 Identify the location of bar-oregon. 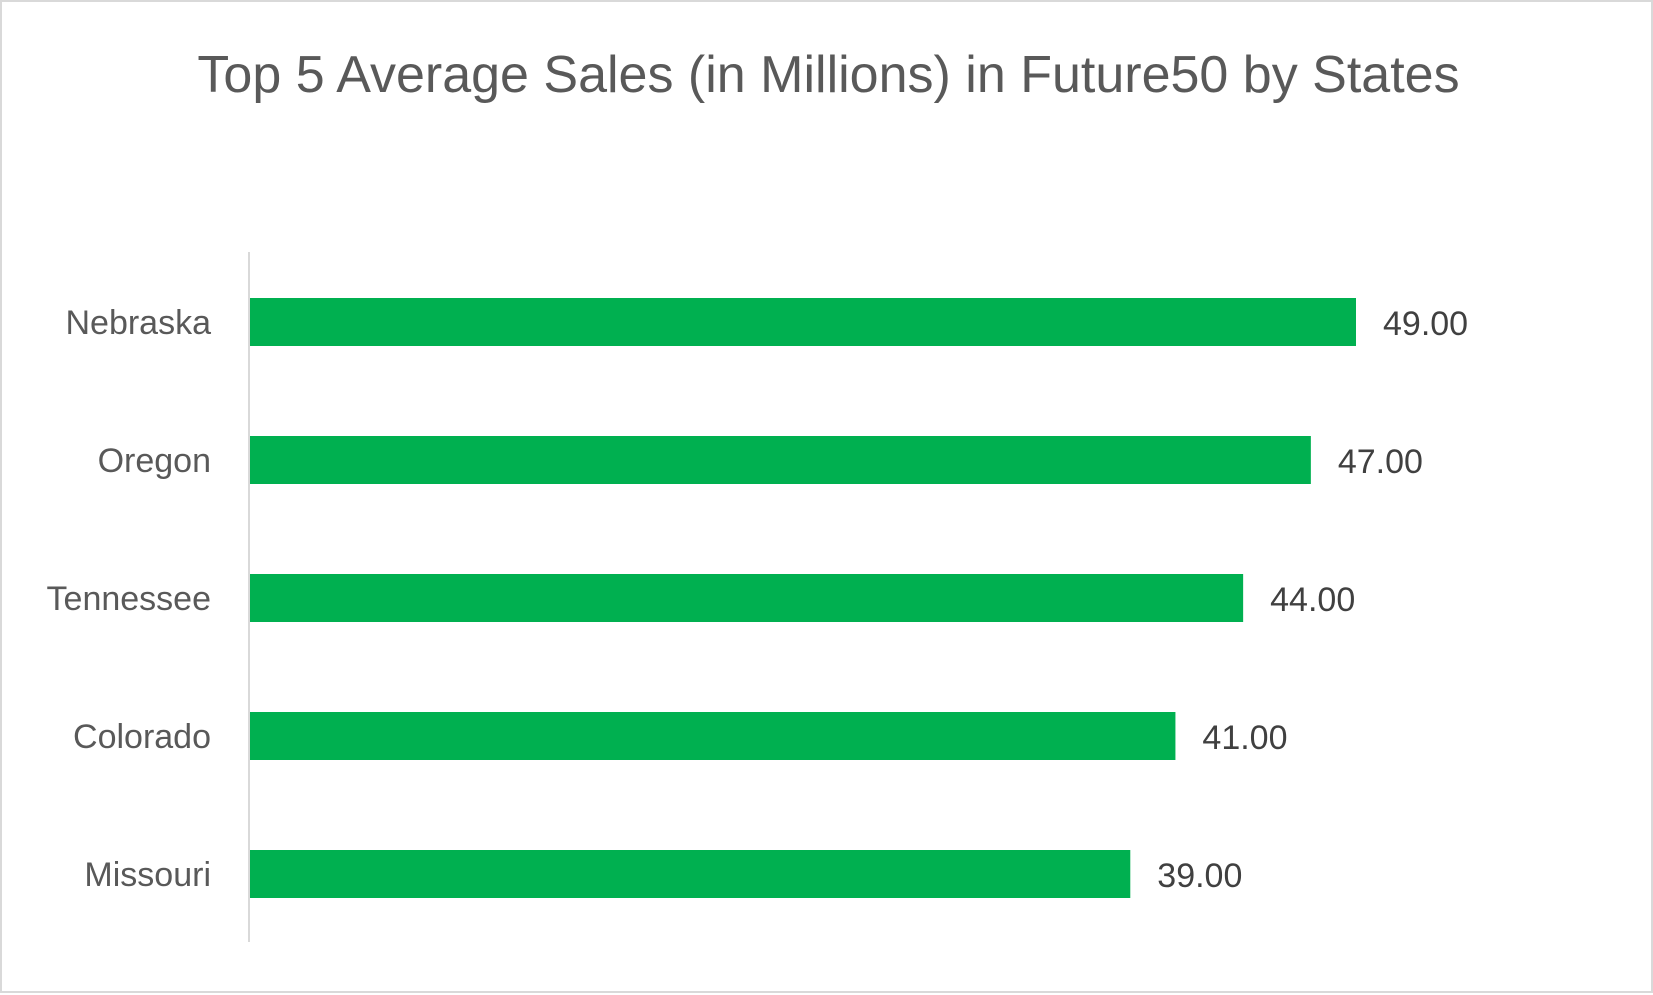
(780, 460).